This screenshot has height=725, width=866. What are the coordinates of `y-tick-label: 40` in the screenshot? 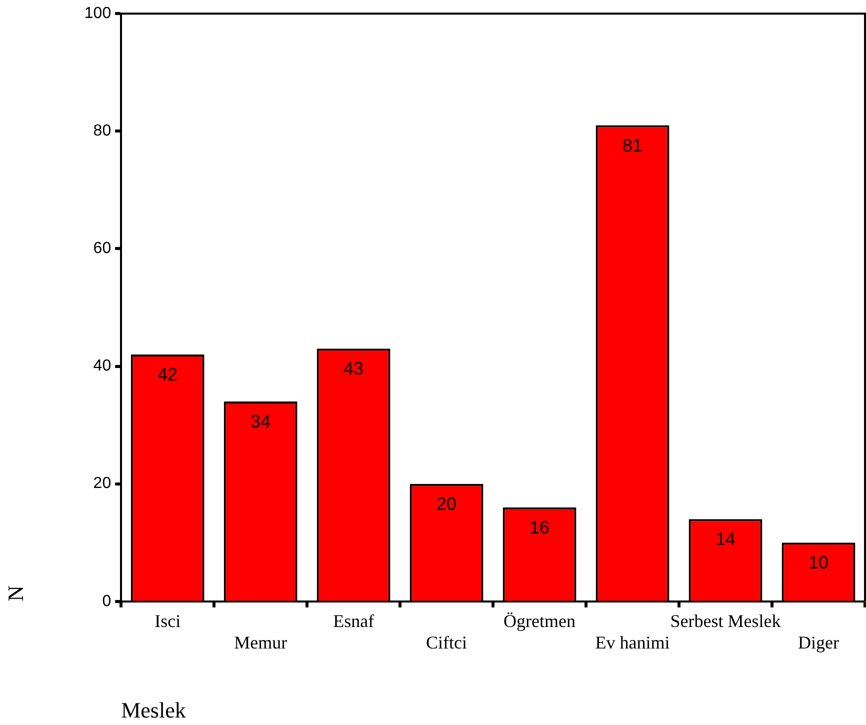 It's located at (102, 366).